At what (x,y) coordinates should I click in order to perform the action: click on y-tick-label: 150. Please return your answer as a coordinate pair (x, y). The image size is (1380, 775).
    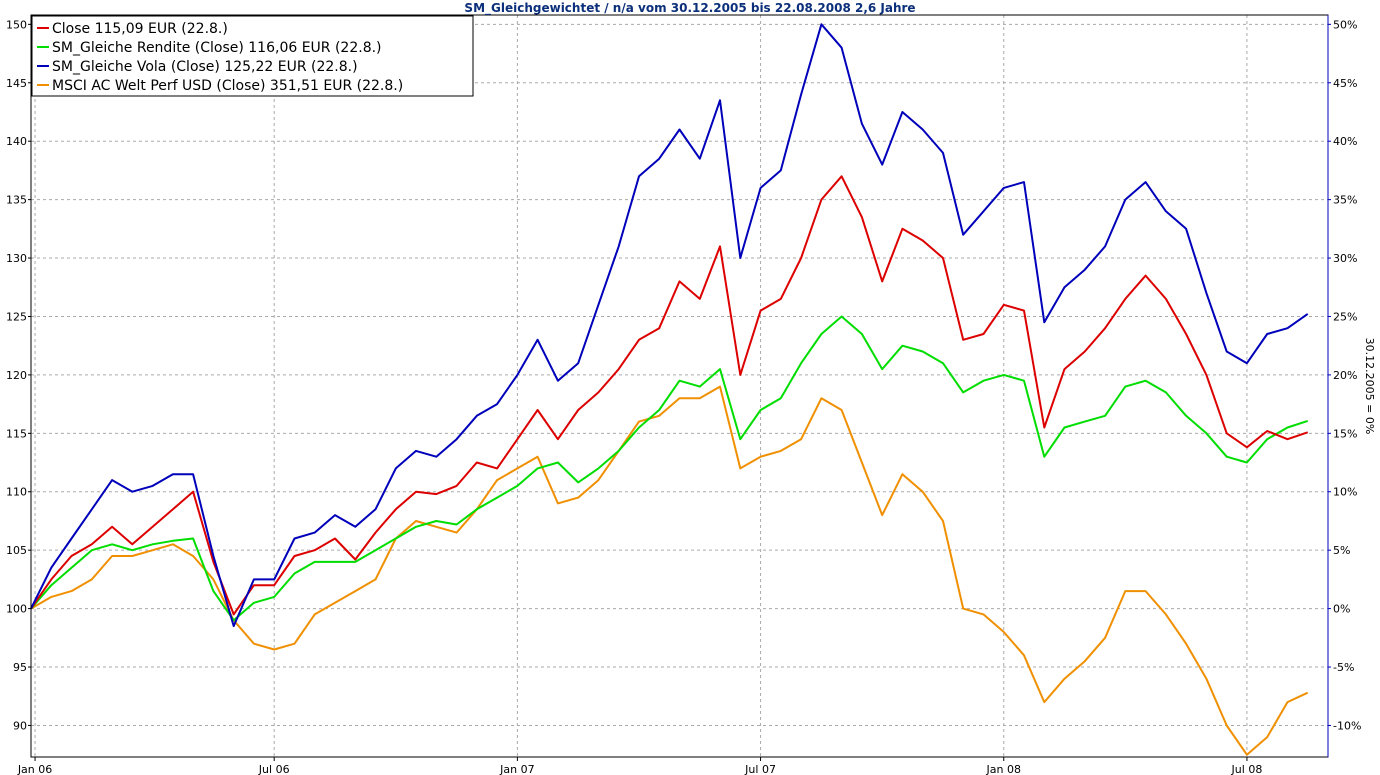
    Looking at the image, I should click on (16, 24).